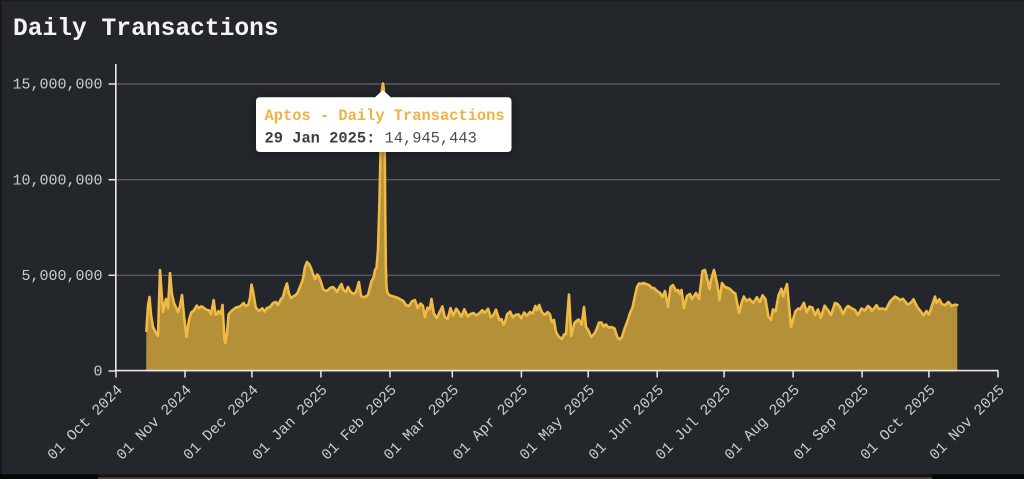  What do you see at coordinates (431, 139) in the screenshot?
I see `svg-text: 14,945,443` at bounding box center [431, 139].